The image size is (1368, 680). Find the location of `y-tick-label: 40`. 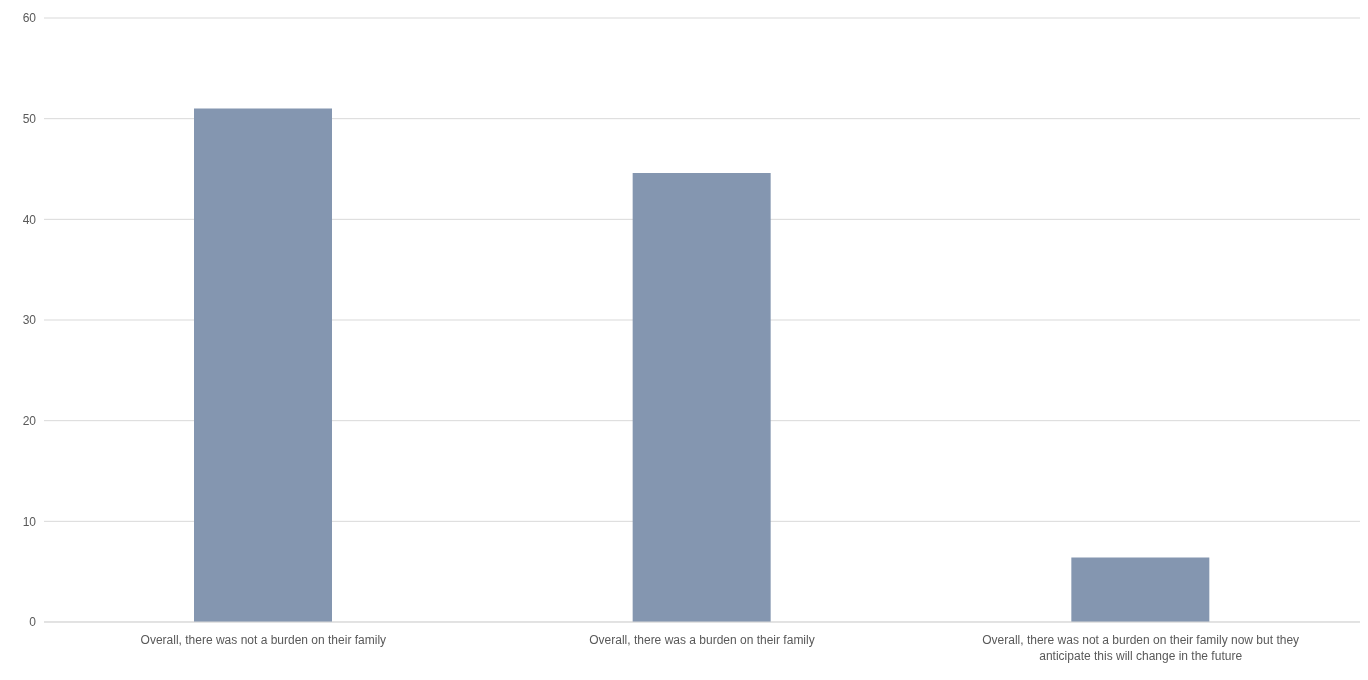

y-tick-label: 40 is located at coordinates (29, 219).